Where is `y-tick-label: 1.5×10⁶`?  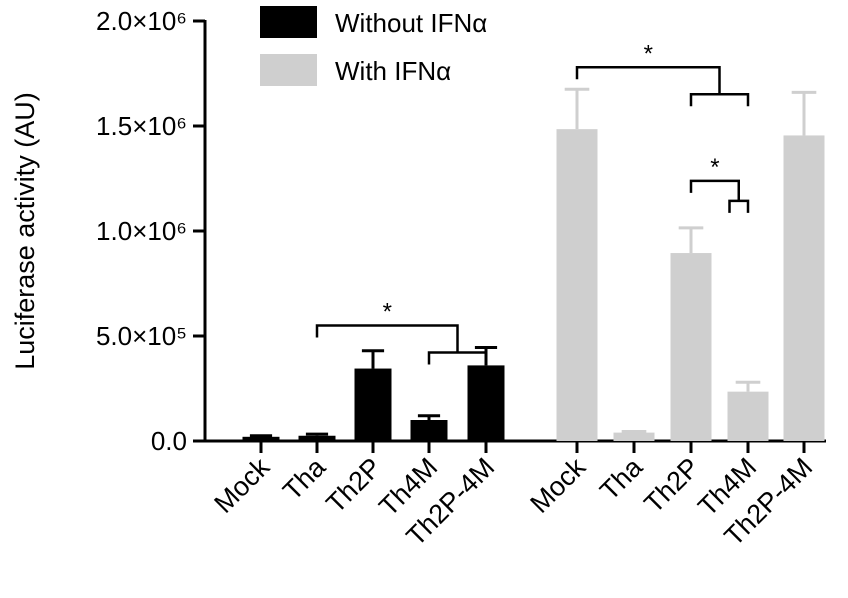
y-tick-label: 1.5×10⁶ is located at coordinates (141, 126).